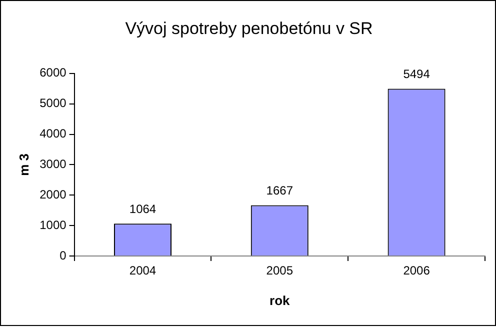  Describe the element at coordinates (249, 28) in the screenshot. I see `chart-title: Vývoj spotreby penobetónu v SR` at that location.